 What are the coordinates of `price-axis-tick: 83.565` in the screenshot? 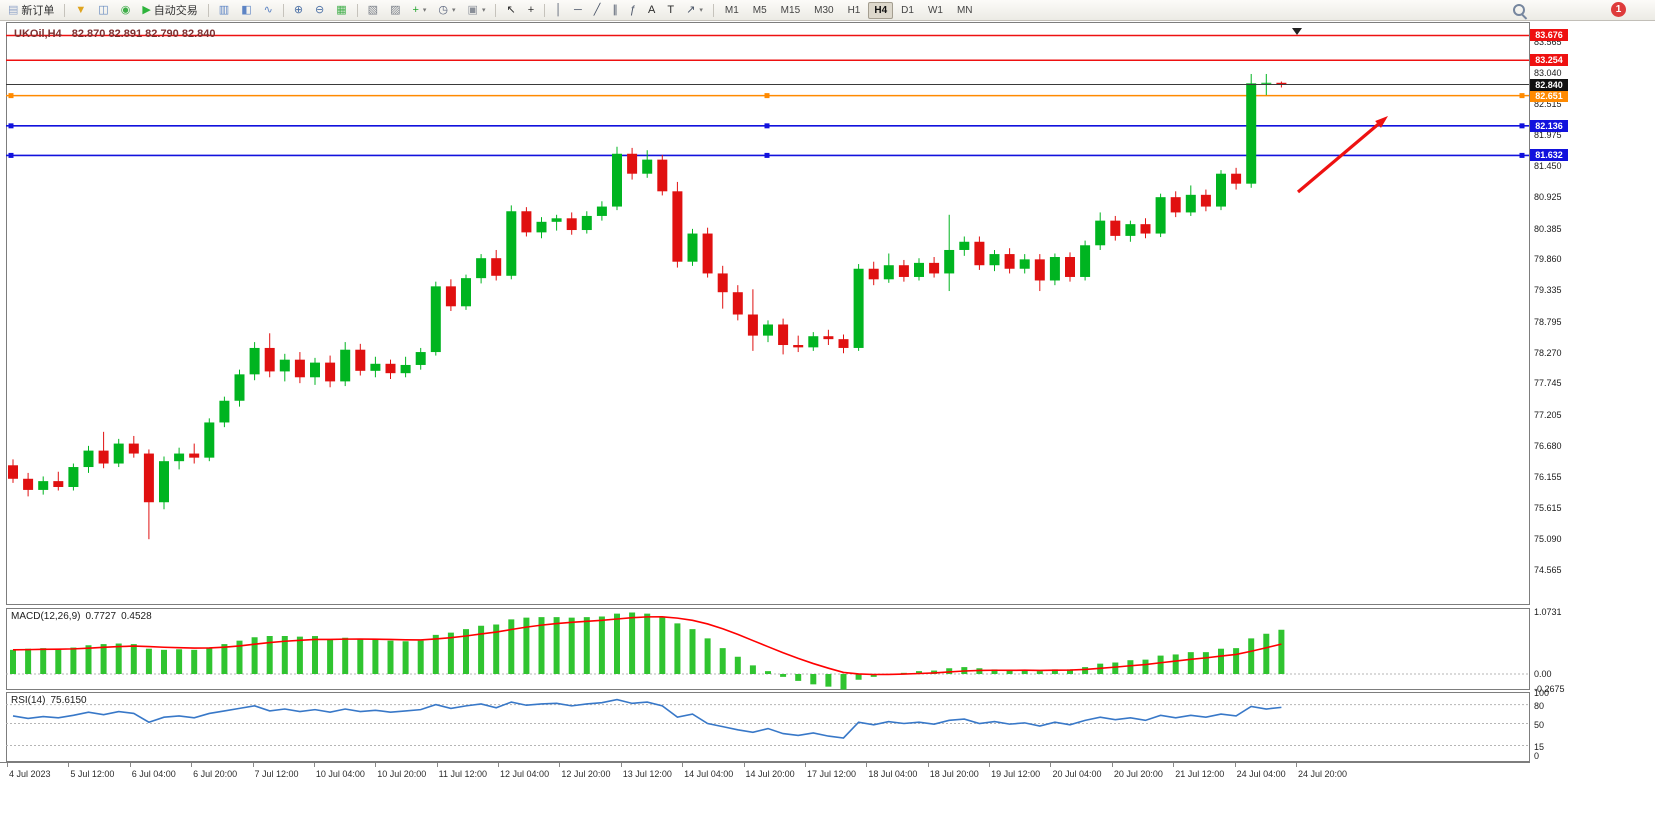 It's located at (1548, 42).